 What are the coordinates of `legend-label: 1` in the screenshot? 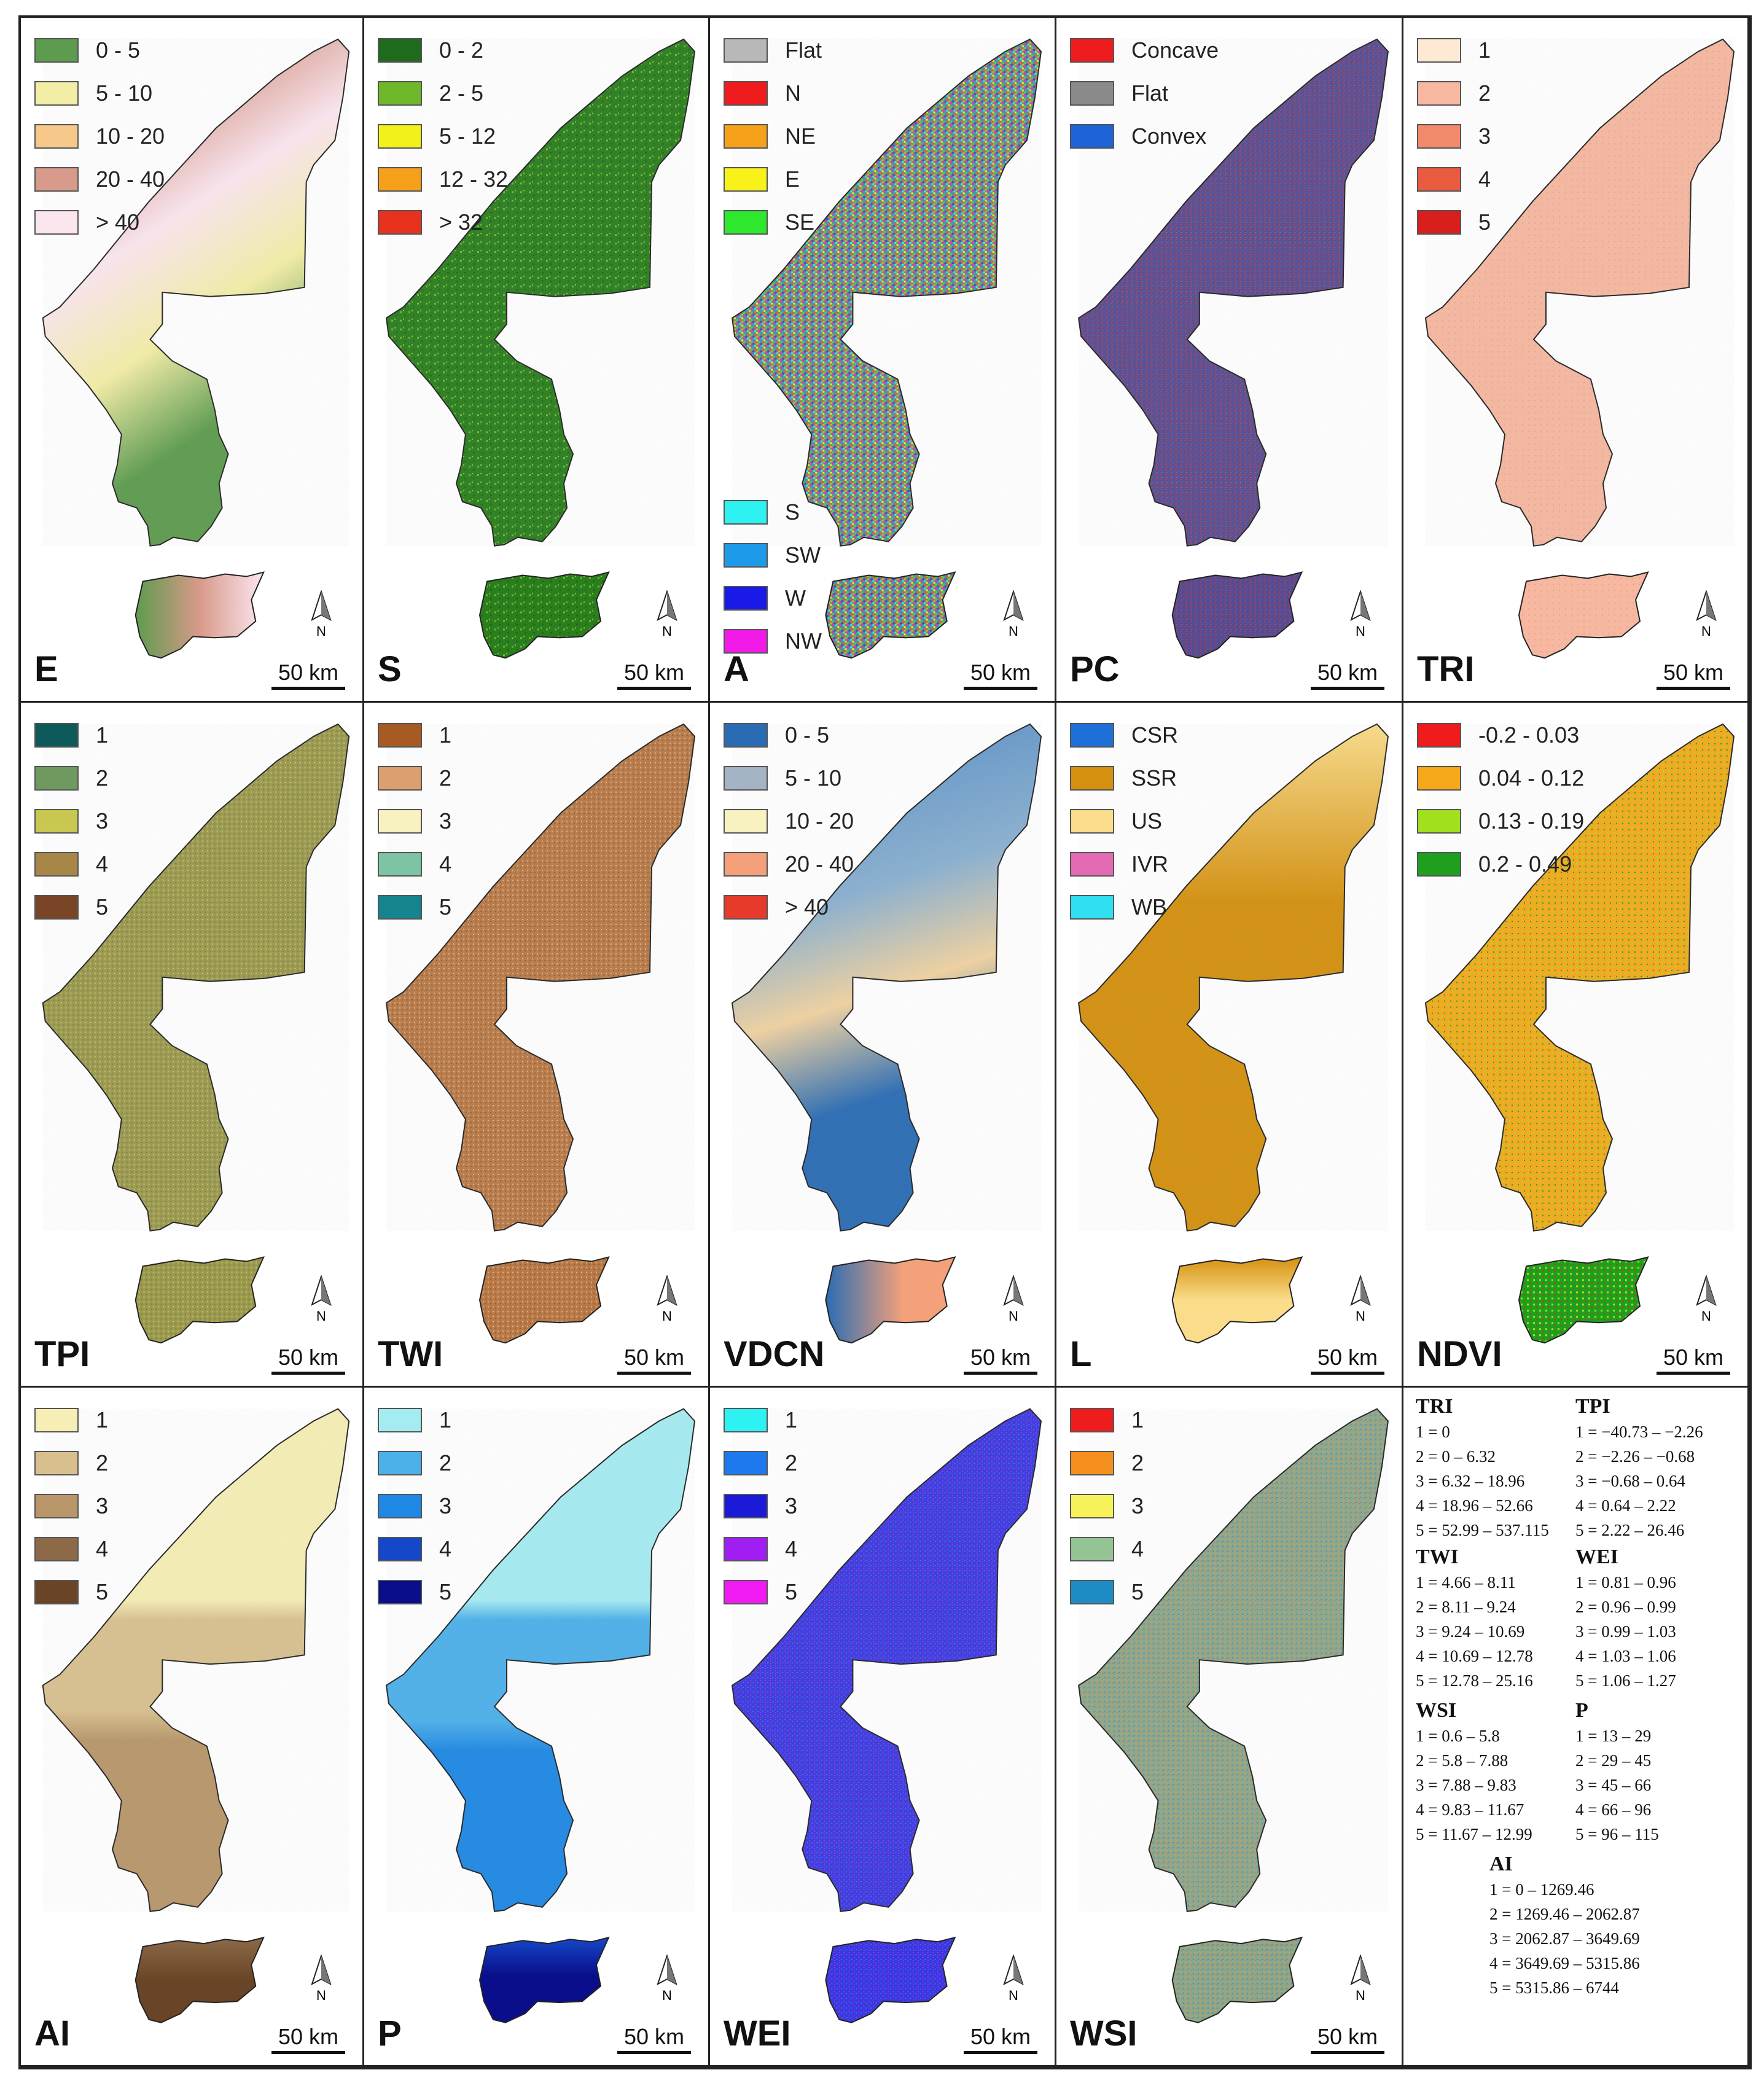 It's located at (1485, 50).